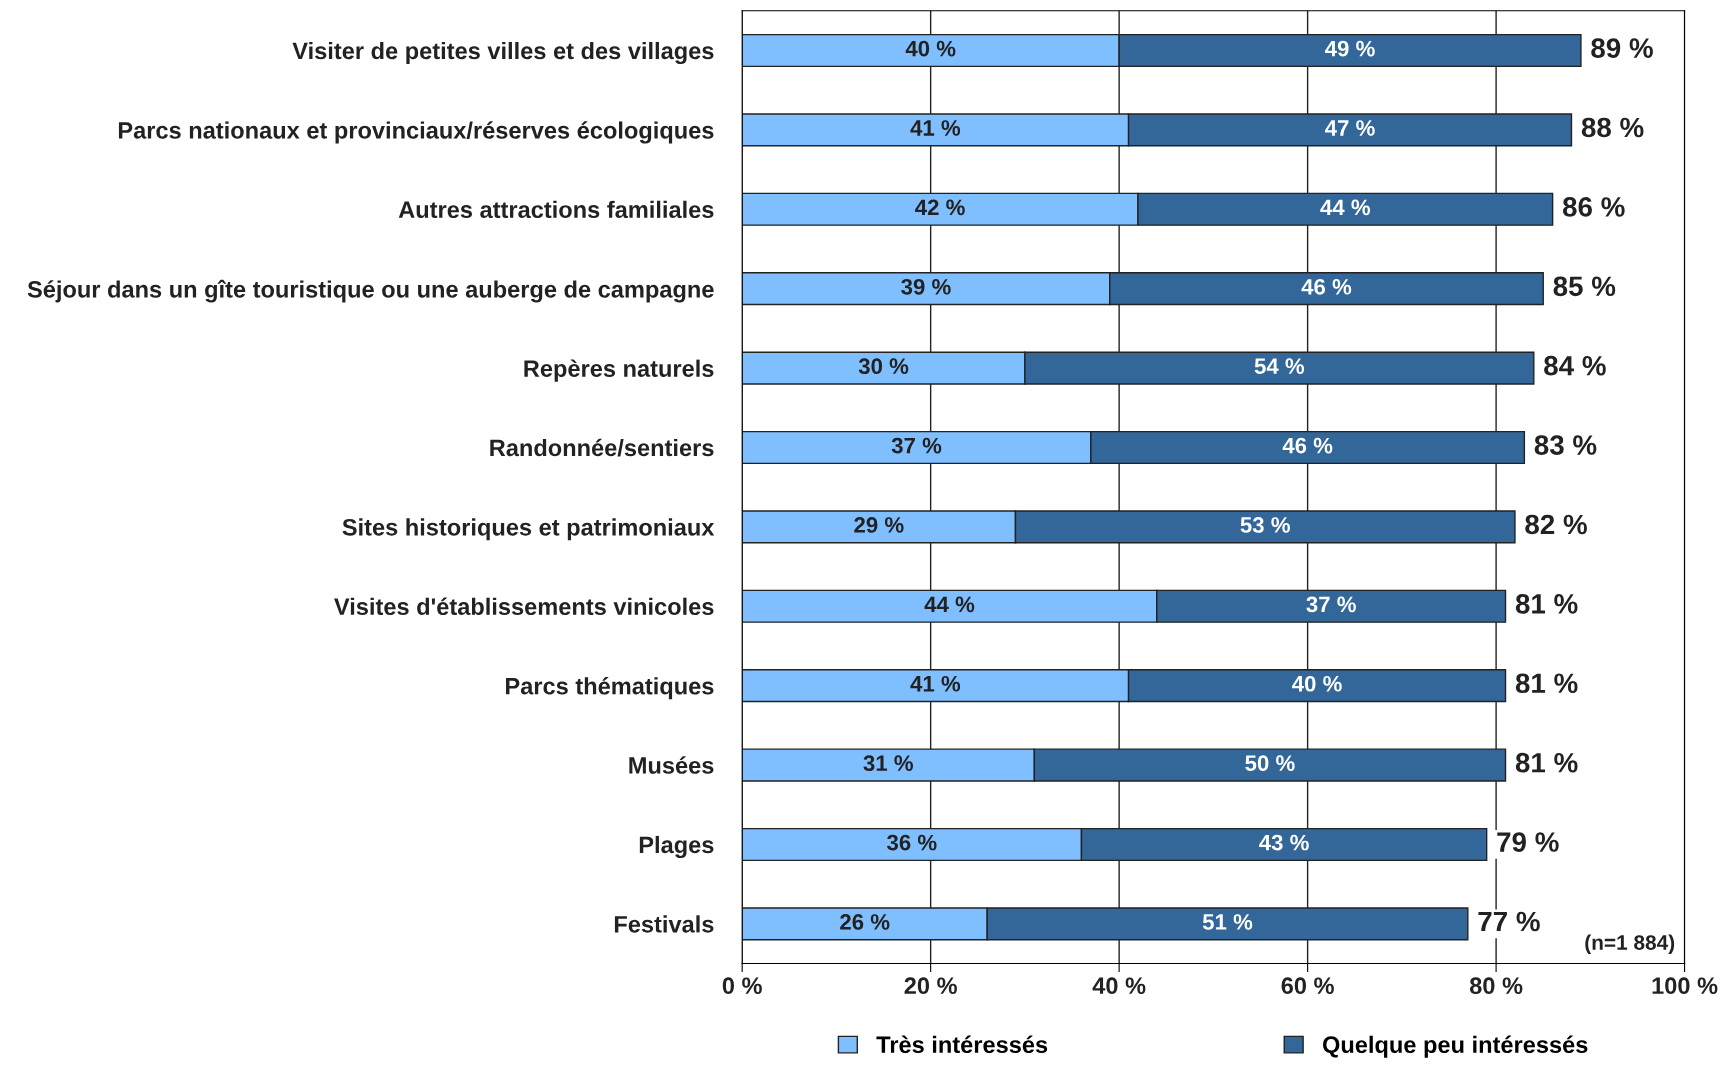  I want to click on x-tick-label: 40 %, so click(1119, 986).